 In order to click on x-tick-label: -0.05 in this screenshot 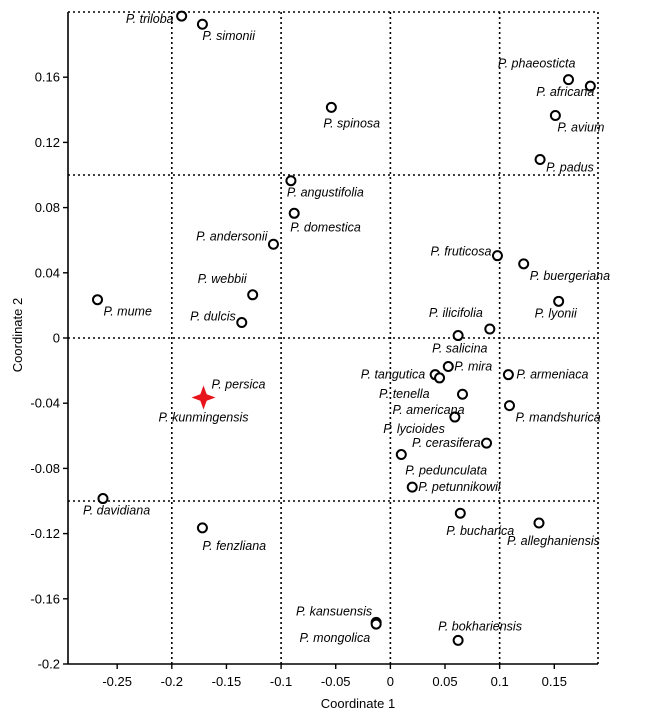, I will do `click(336, 681)`.